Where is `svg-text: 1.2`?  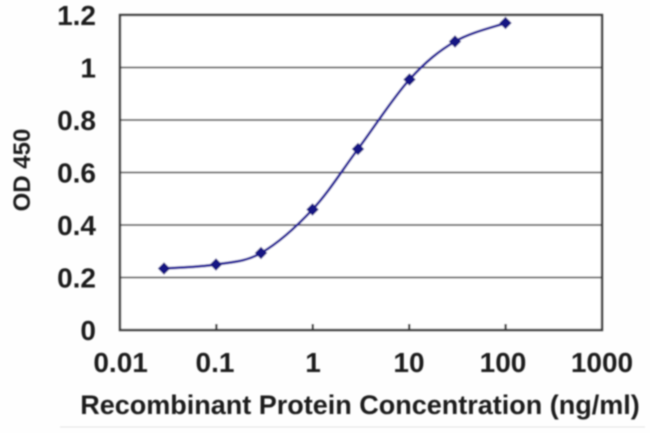
svg-text: 1.2 is located at coordinates (76, 15).